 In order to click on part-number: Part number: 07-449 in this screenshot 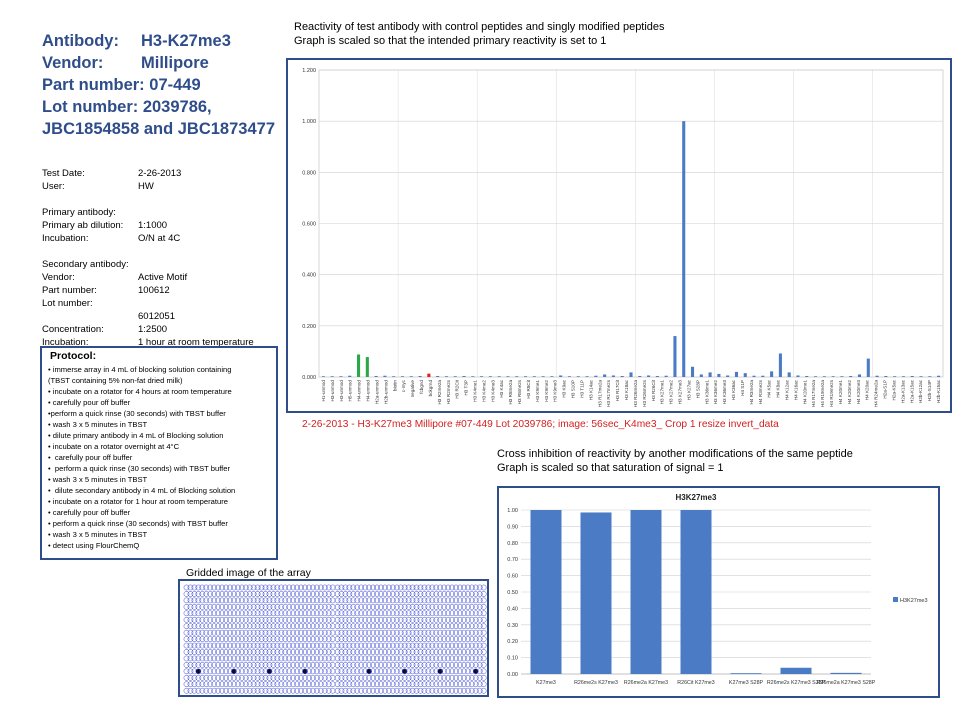, I will do `click(121, 85)`.